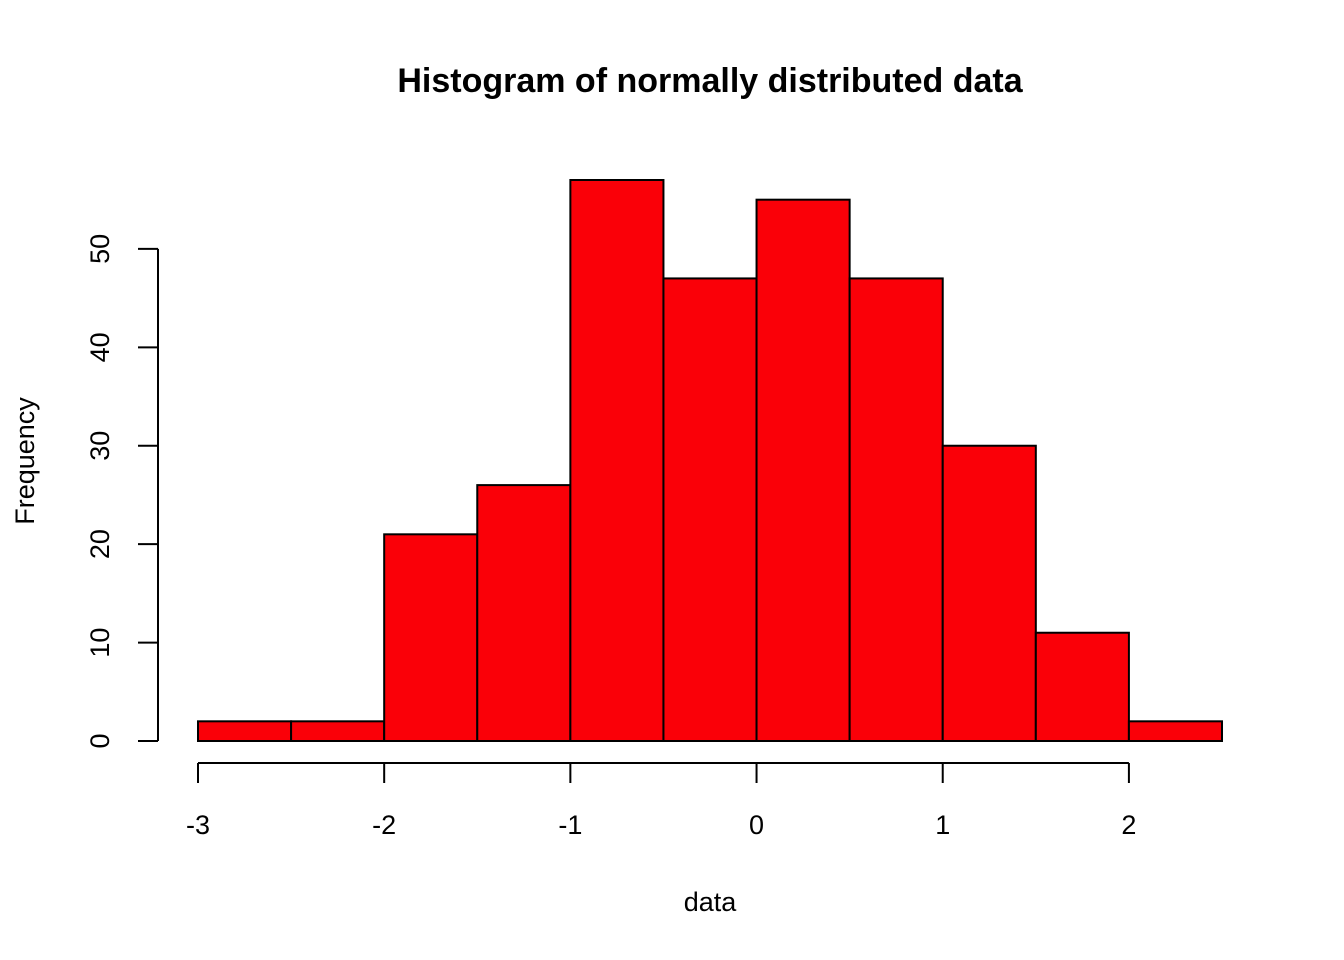  Describe the element at coordinates (25, 461) in the screenshot. I see `y-axis-label: Frequency` at that location.